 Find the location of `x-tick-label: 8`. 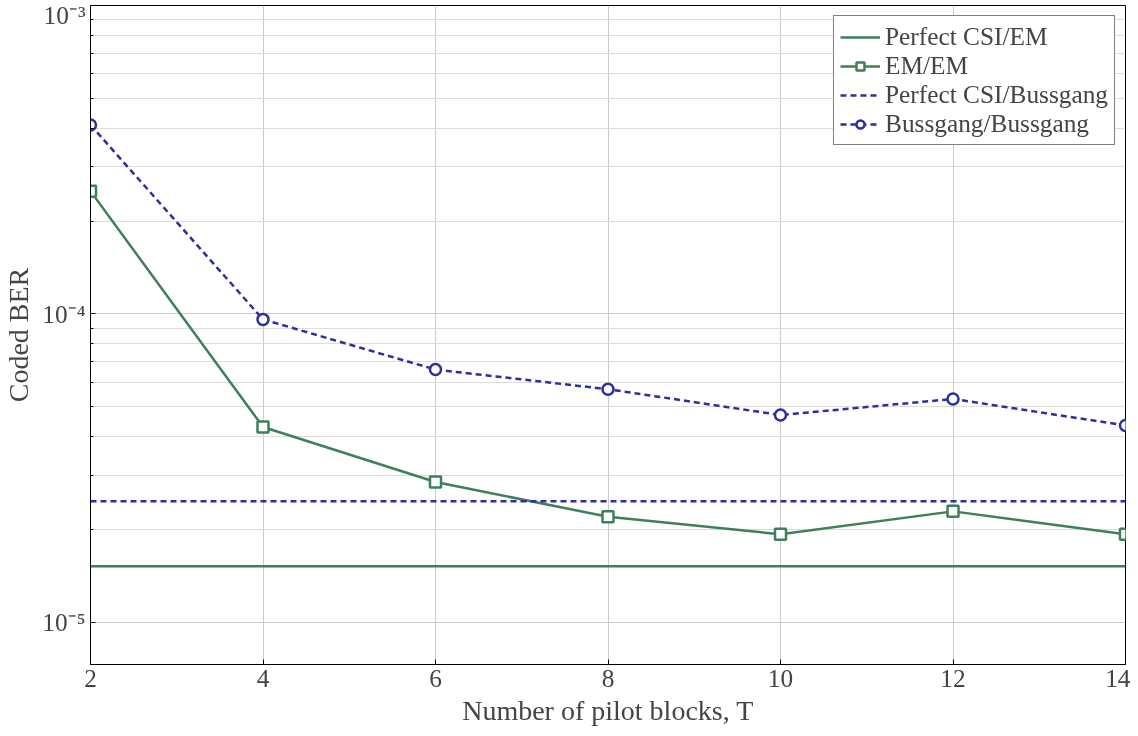

x-tick-label: 8 is located at coordinates (608, 677).